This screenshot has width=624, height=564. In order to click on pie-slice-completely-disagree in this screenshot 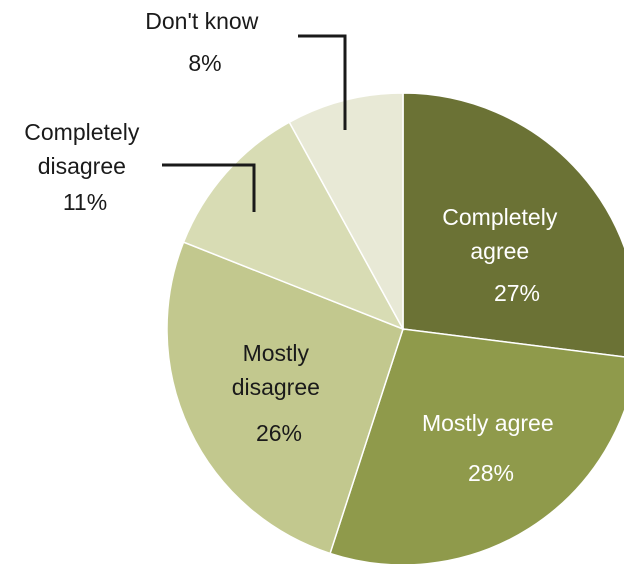, I will do `click(293, 226)`.